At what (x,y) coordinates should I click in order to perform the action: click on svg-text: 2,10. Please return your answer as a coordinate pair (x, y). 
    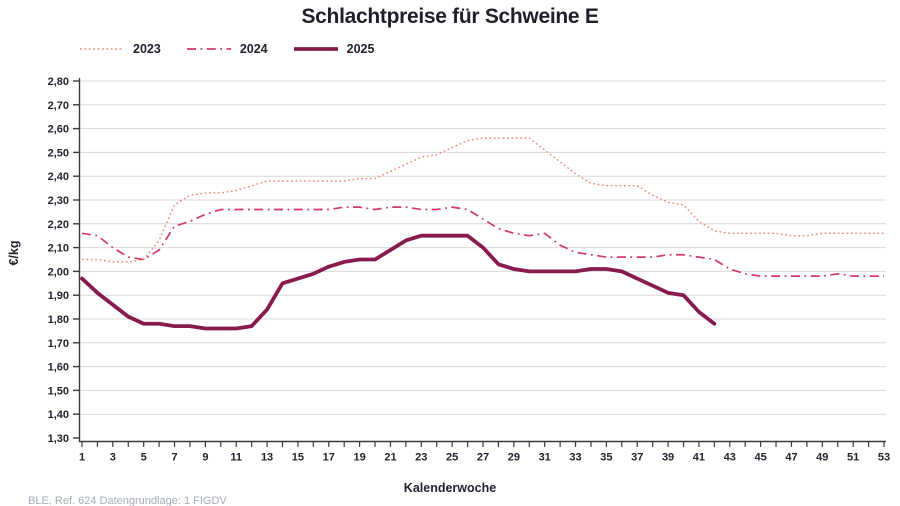
    Looking at the image, I should click on (58, 249).